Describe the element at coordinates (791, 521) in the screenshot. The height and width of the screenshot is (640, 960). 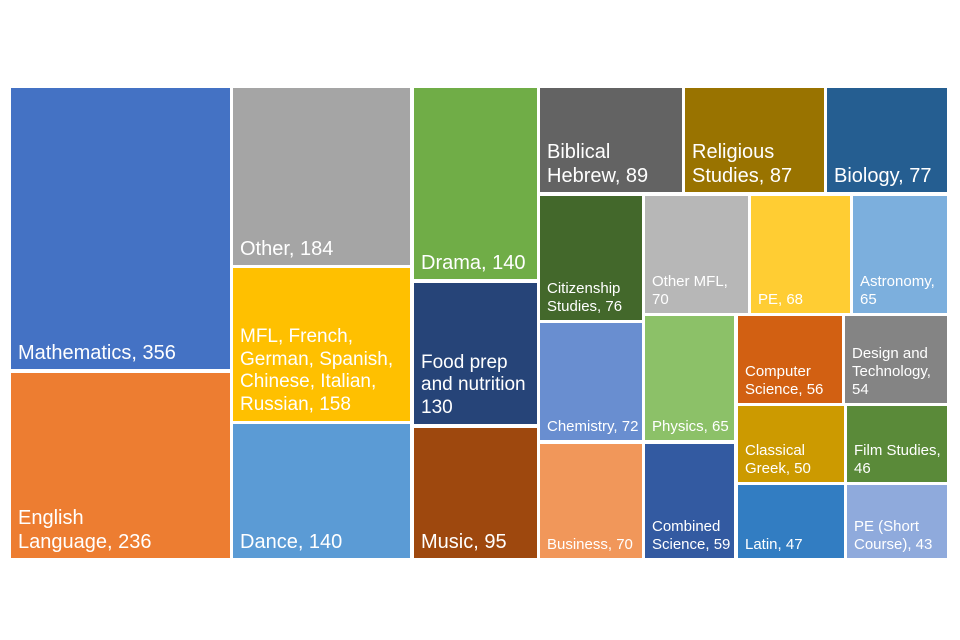
I see `treemap-tile-latin: Latin, 47` at that location.